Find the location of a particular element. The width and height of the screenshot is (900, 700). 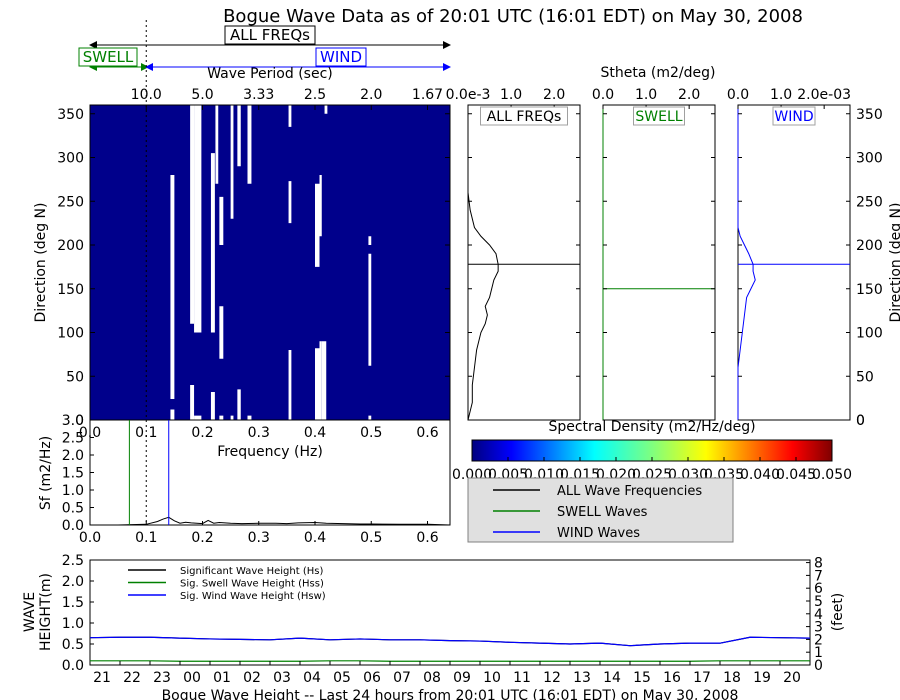

spectrum-ytick-label: 0.5 is located at coordinates (73, 509).